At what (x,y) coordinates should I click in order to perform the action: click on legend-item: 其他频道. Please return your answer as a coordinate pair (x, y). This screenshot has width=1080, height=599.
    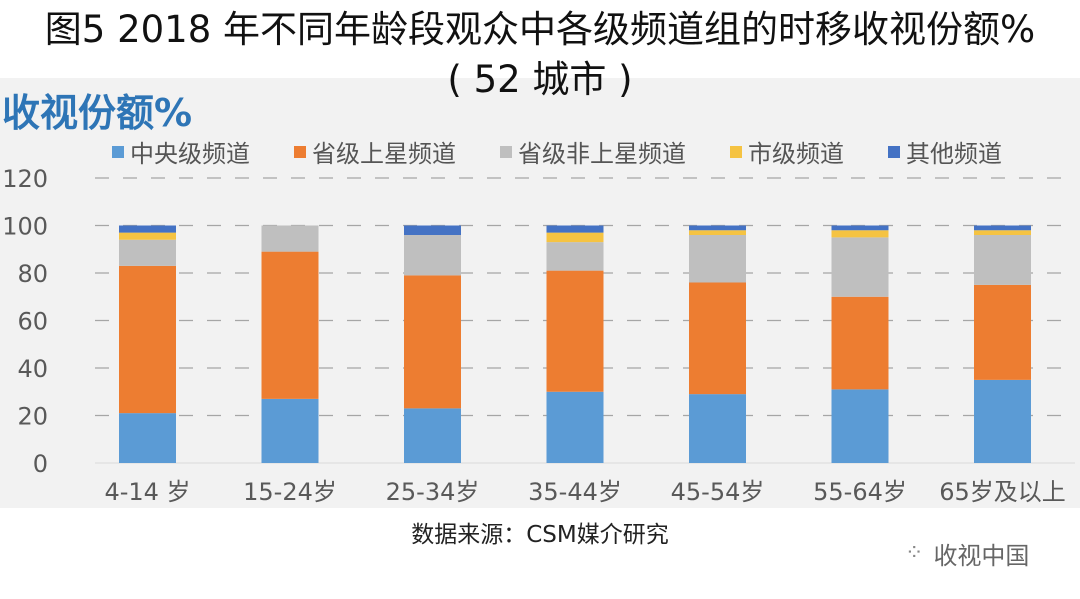
    Looking at the image, I should click on (945, 151).